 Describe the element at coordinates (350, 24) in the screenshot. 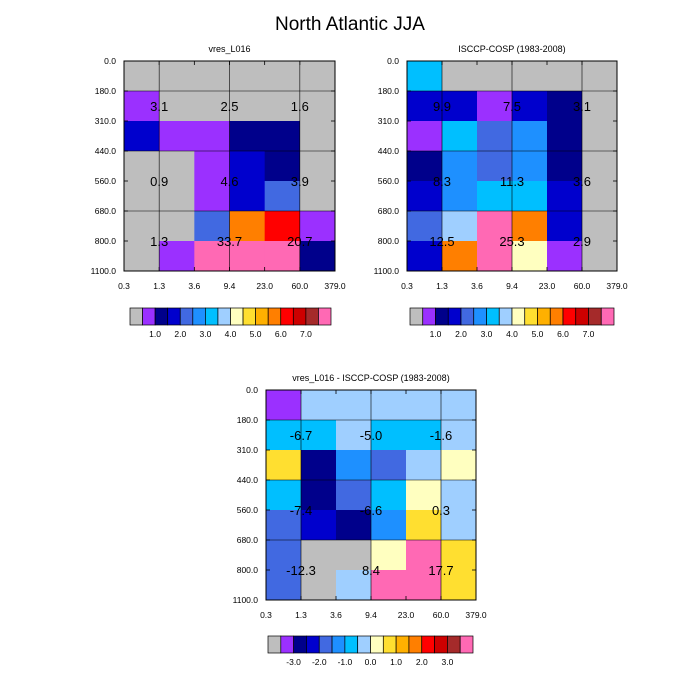

I see `figure-title: North Atlantic JJA` at that location.